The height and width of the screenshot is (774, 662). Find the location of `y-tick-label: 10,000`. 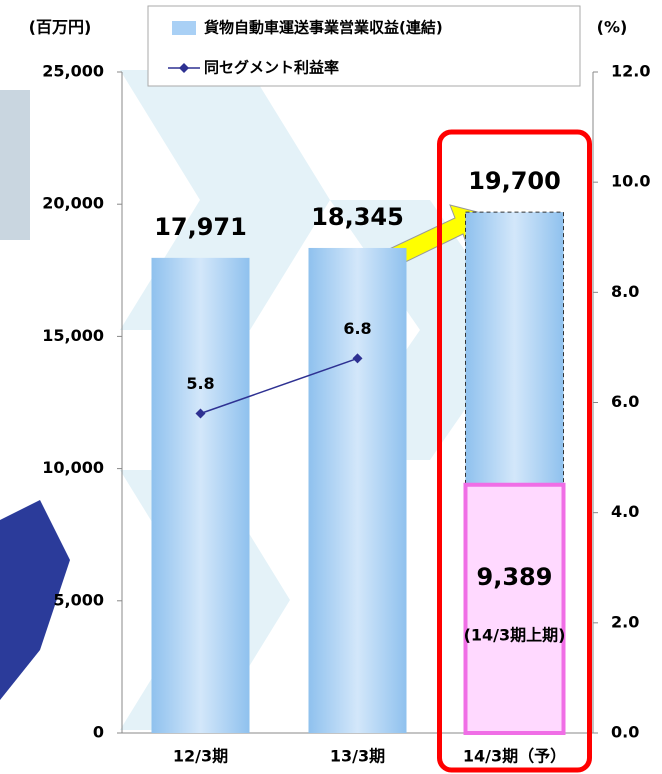

y-tick-label: 10,000 is located at coordinates (73, 467).